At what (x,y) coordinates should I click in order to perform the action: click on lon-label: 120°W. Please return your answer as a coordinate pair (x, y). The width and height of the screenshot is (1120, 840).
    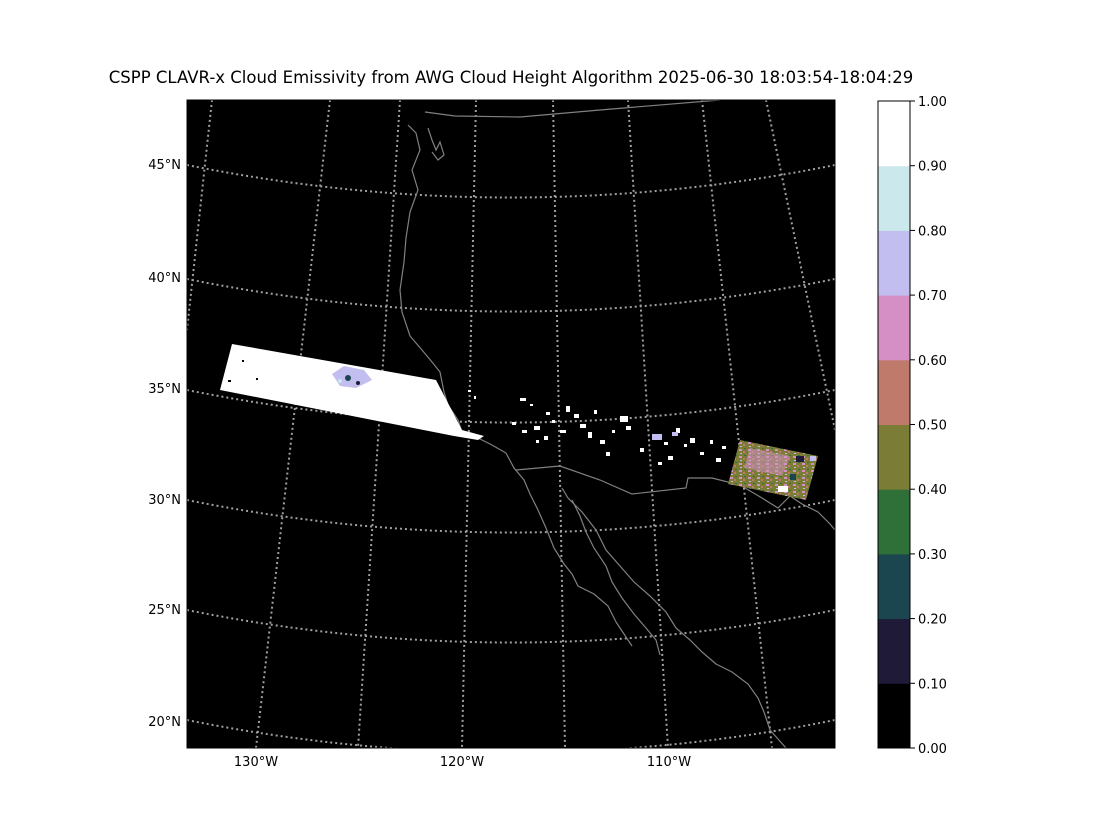
    Looking at the image, I should click on (462, 762).